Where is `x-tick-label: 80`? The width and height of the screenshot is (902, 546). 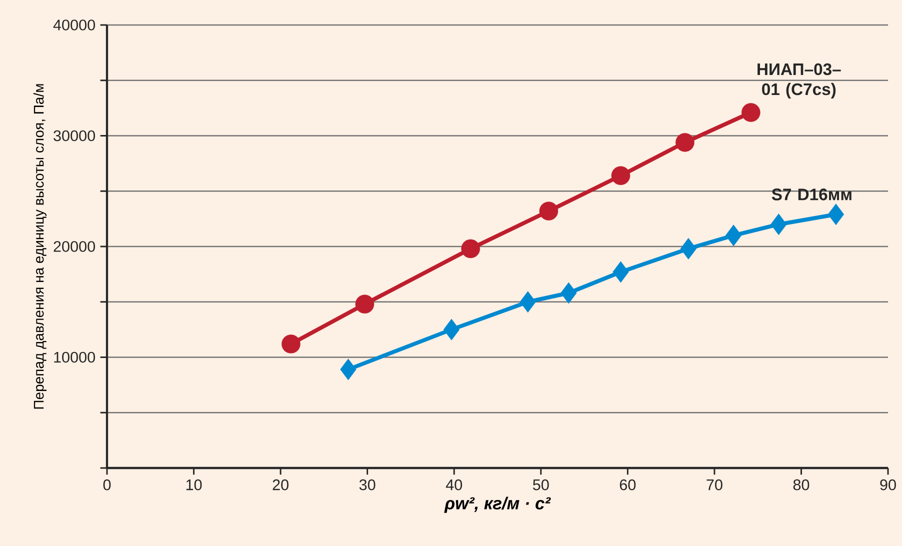
x-tick-label: 80 is located at coordinates (801, 484).